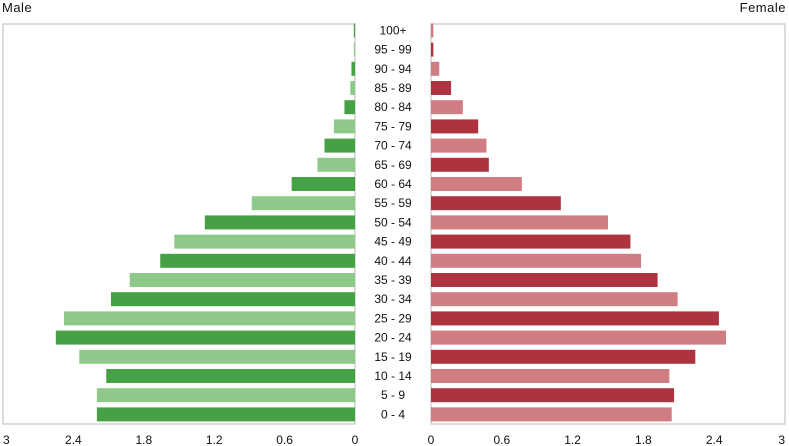 The height and width of the screenshot is (446, 789). Describe the element at coordinates (284, 439) in the screenshot. I see `male-axis-tick-label: 0.6` at that location.